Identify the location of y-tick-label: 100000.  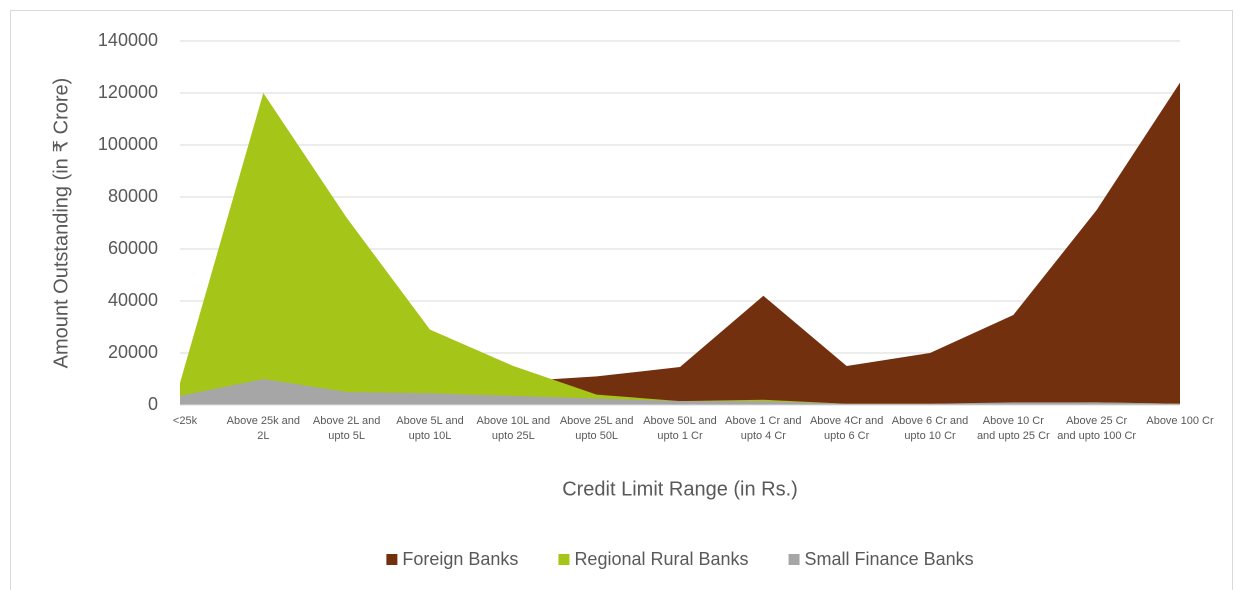
(128, 144).